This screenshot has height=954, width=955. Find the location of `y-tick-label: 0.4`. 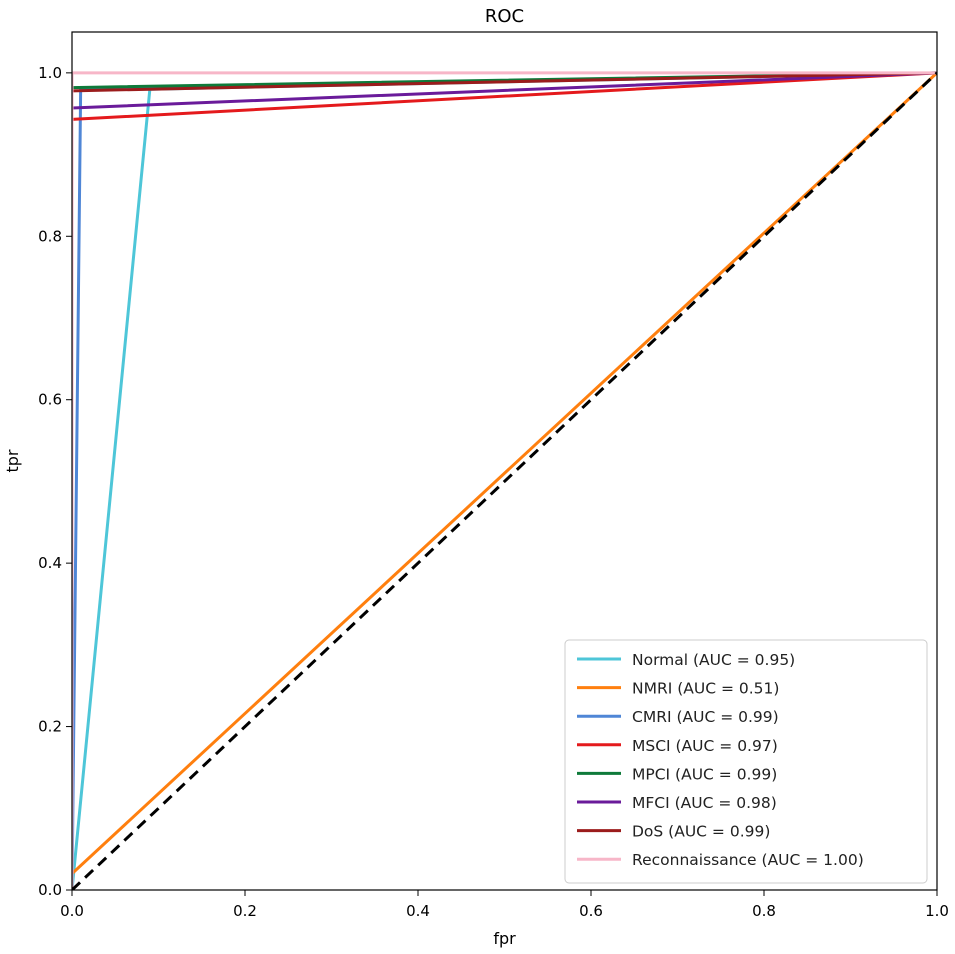

y-tick-label: 0.4 is located at coordinates (50, 563).